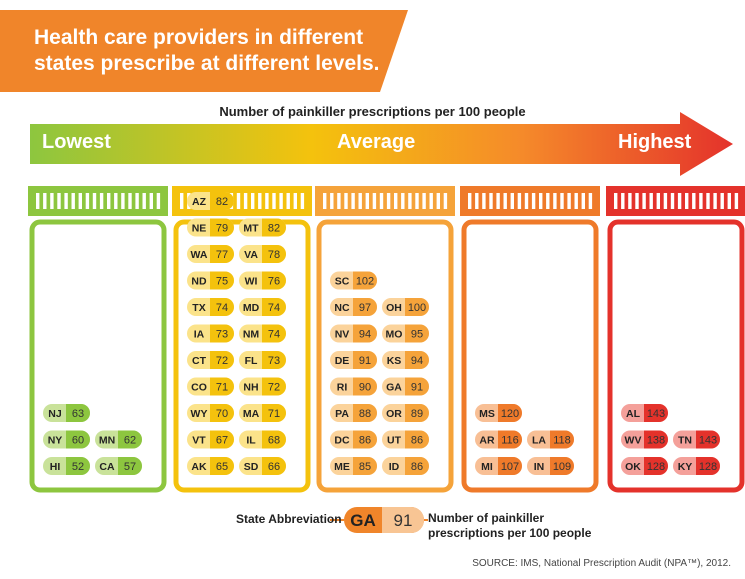 This screenshot has width=745, height=579. What do you see at coordinates (379, 520) in the screenshot?
I see `legend-example-pill: GA 91` at bounding box center [379, 520].